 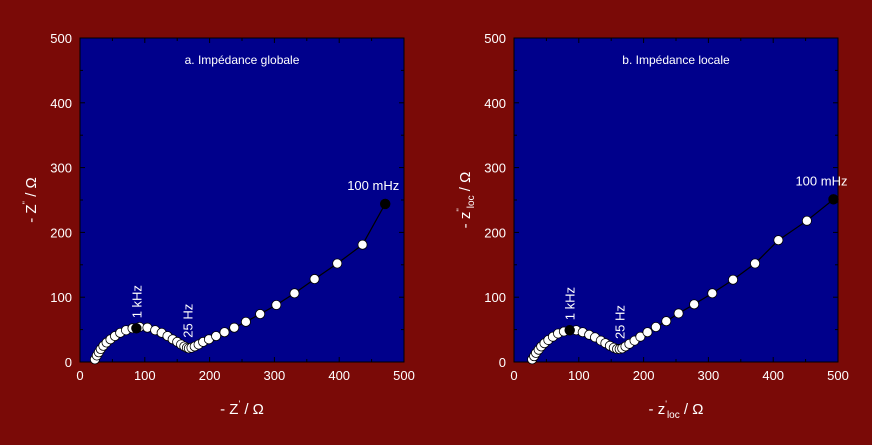 What do you see at coordinates (30, 199) in the screenshot?
I see `y-axis-label: - Z'' / Ω` at bounding box center [30, 199].